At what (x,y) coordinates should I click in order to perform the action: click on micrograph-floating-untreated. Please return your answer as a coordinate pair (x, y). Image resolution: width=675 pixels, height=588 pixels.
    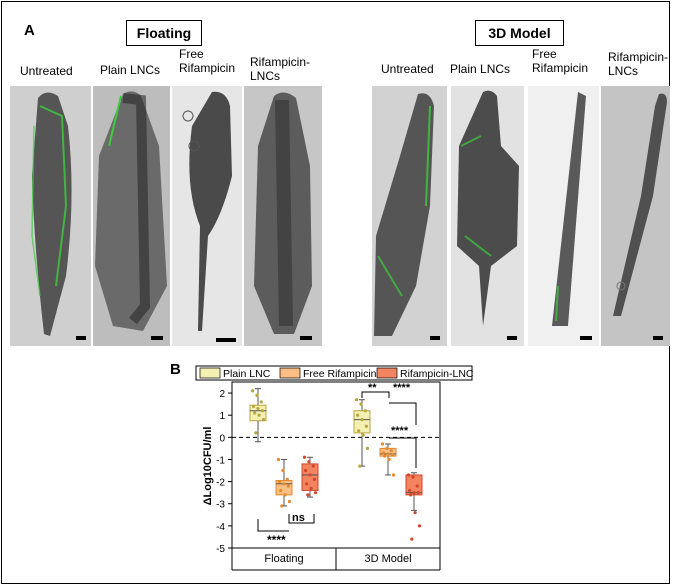
    Looking at the image, I should click on (50, 216).